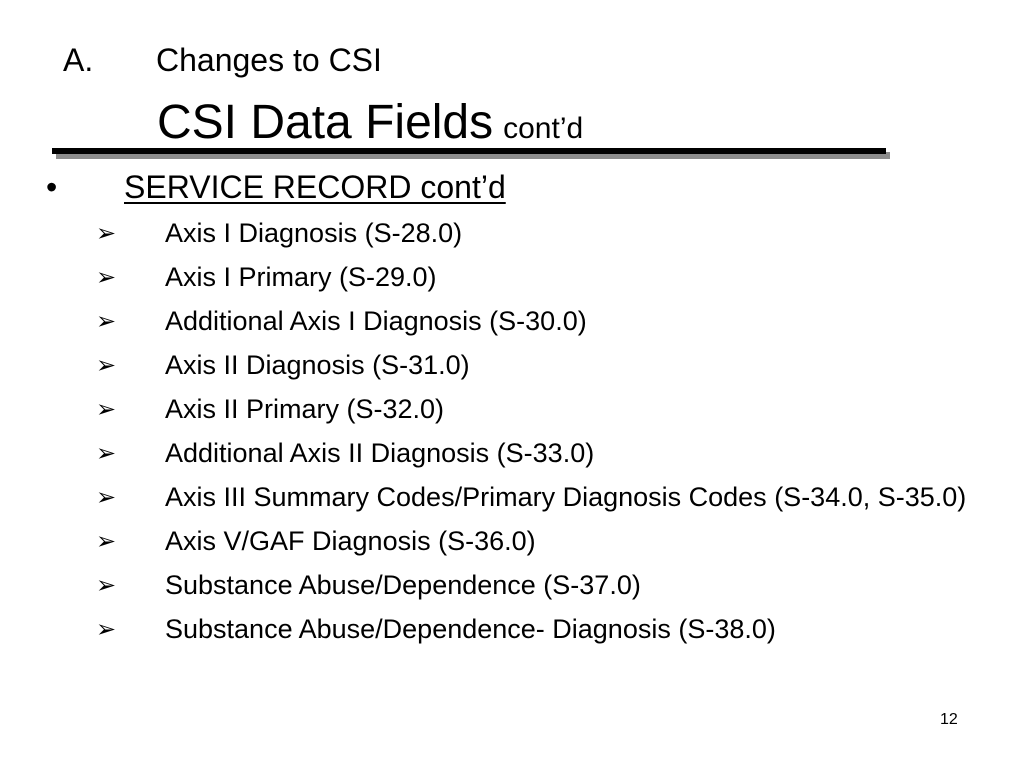  What do you see at coordinates (317, 365) in the screenshot?
I see `list-item-text: Axis II Diagnosis (S-31.0)` at bounding box center [317, 365].